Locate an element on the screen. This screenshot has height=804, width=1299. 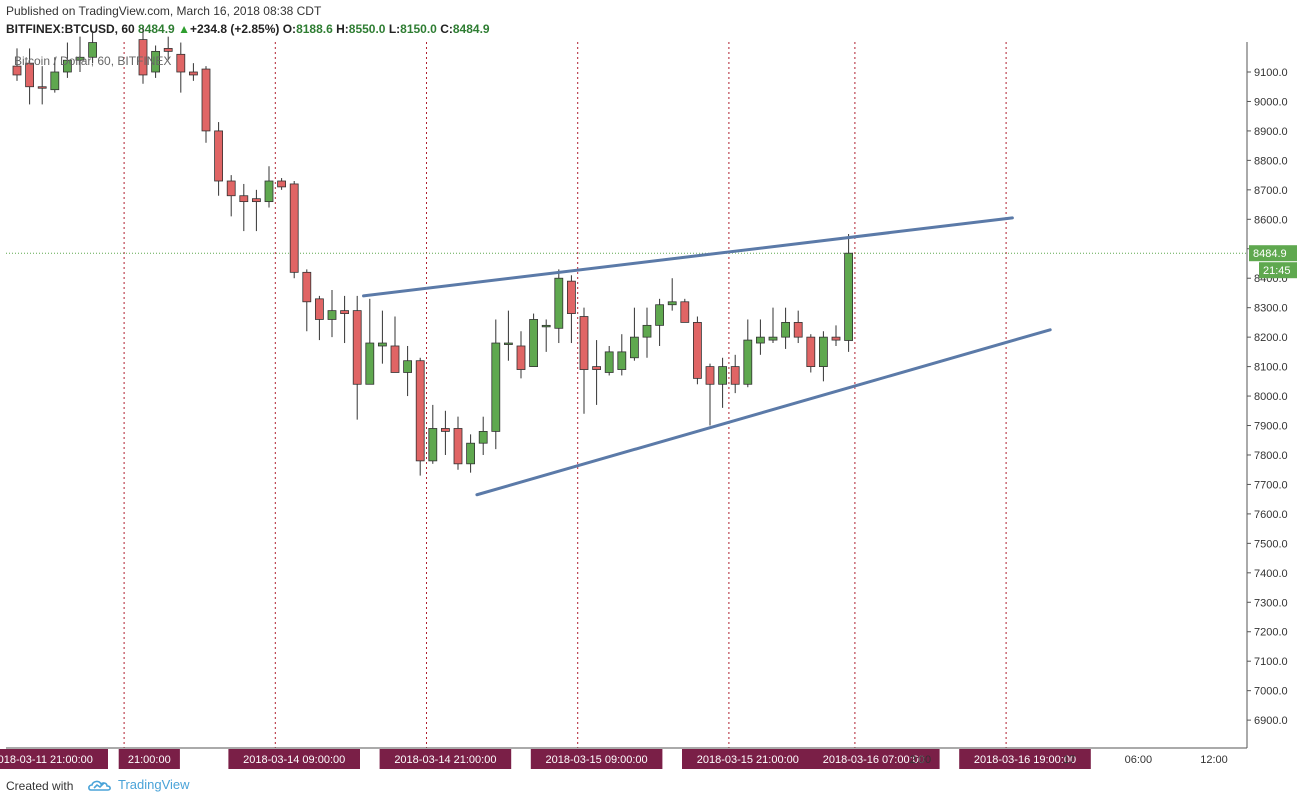
y-tick-label: 7600.0 is located at coordinates (1271, 515).